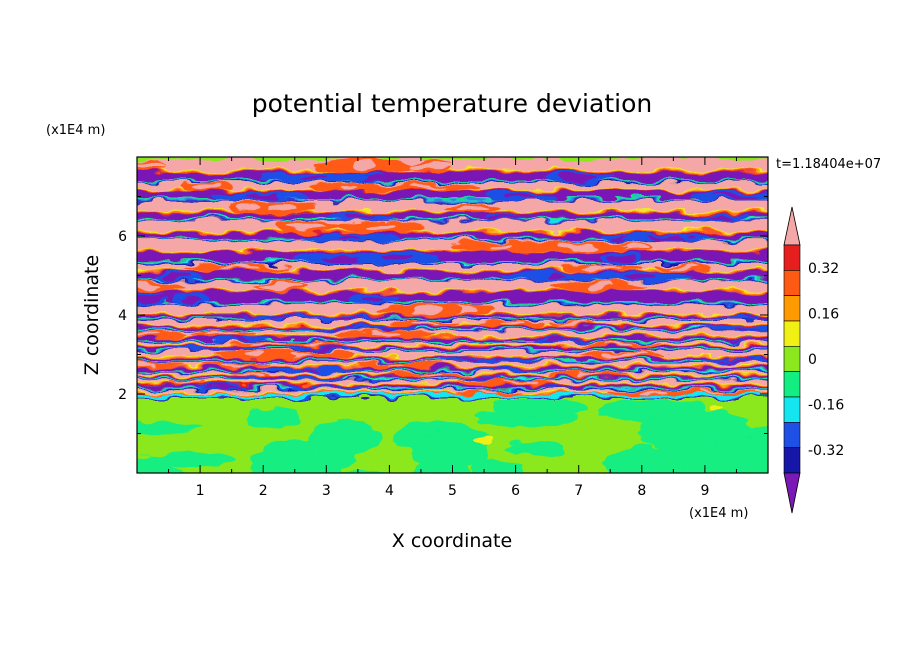 Image resolution: width=904 pixels, height=654 pixels. What do you see at coordinates (792, 226) in the screenshot?
I see `colorbar-extend-top` at bounding box center [792, 226].